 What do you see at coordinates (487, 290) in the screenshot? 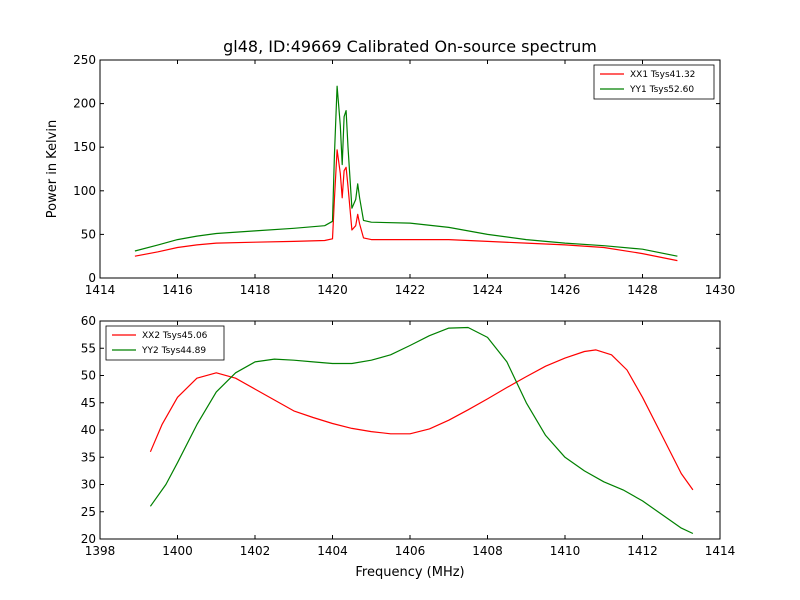
I see `x-tick-label: 1424` at bounding box center [487, 290].